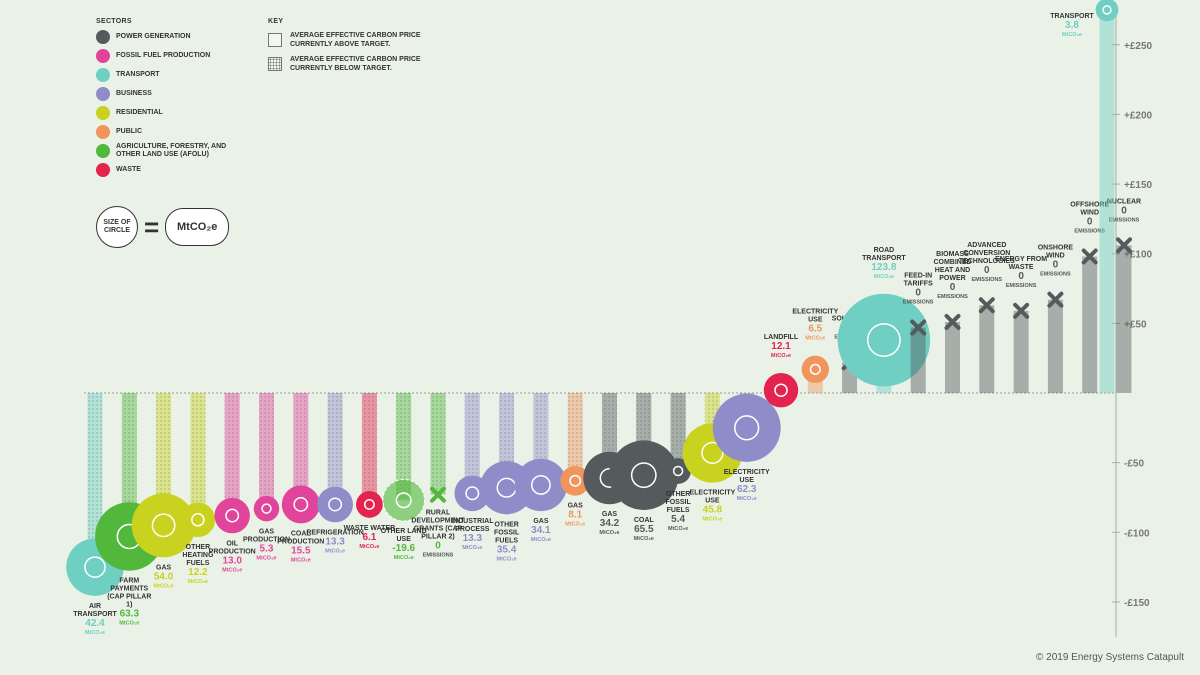 The width and height of the screenshot is (1200, 675). What do you see at coordinates (781, 337) in the screenshot?
I see `bar-label: LANDFILL` at bounding box center [781, 337].